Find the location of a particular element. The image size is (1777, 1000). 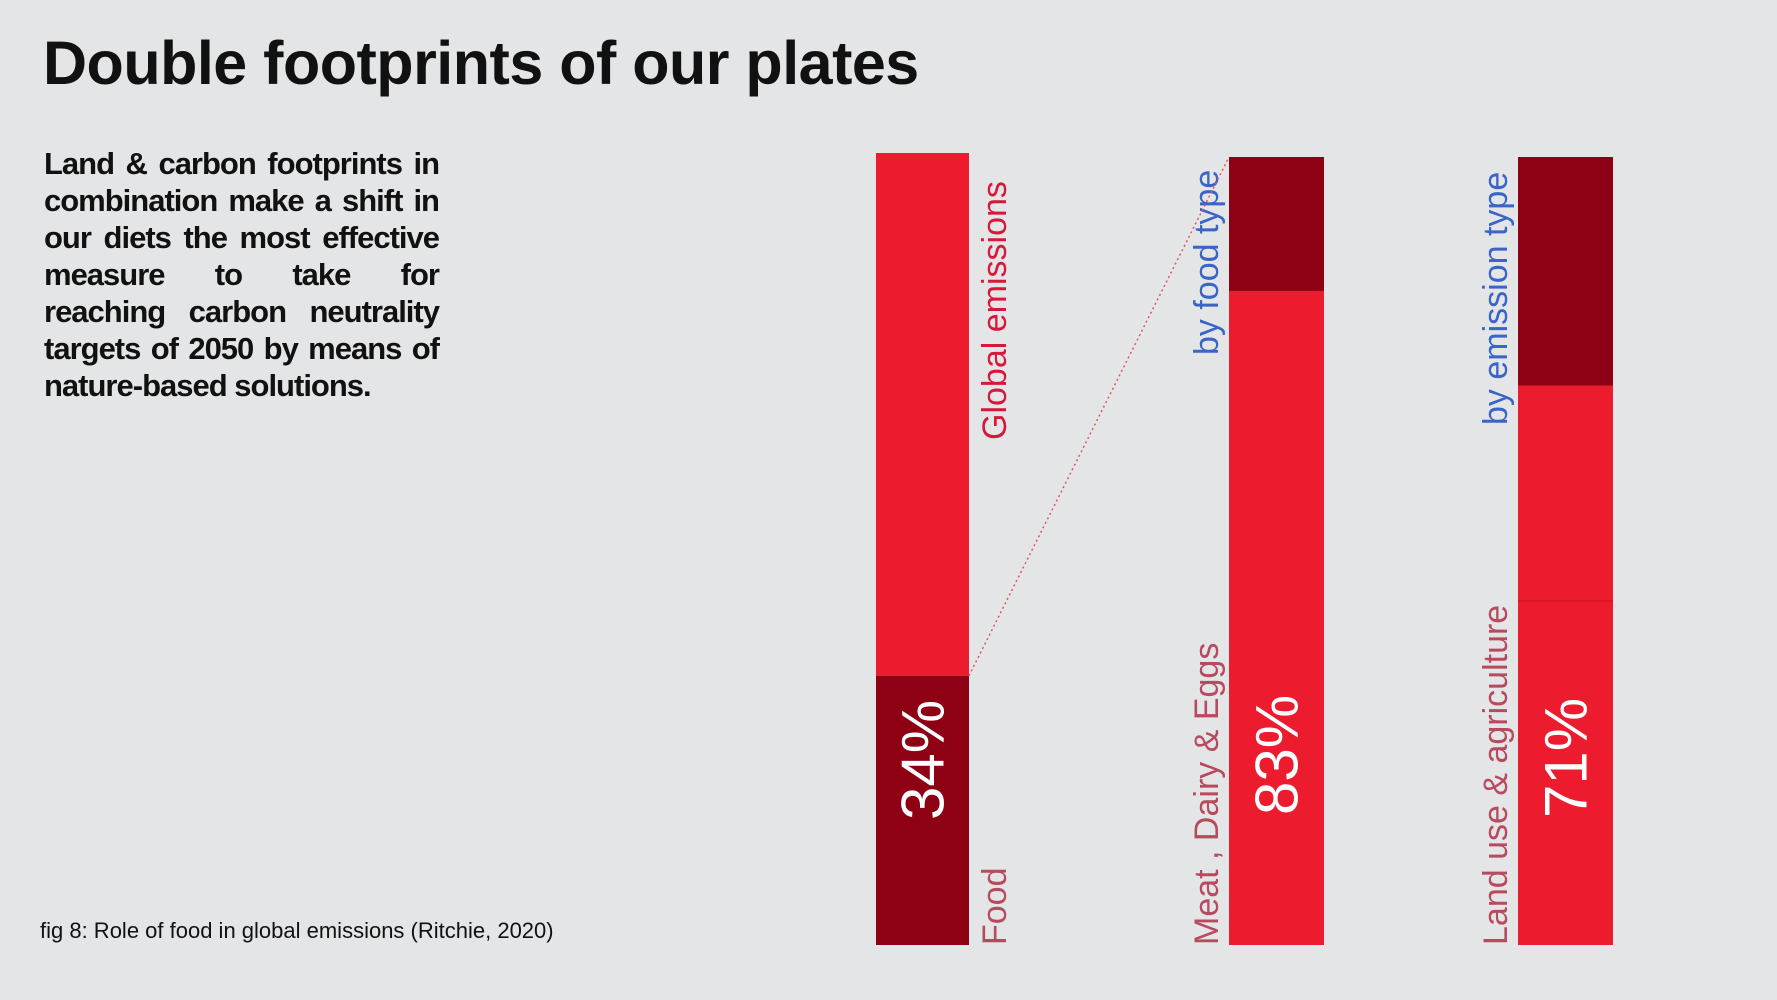

bar-global-emissions-bright-segment is located at coordinates (922, 414).